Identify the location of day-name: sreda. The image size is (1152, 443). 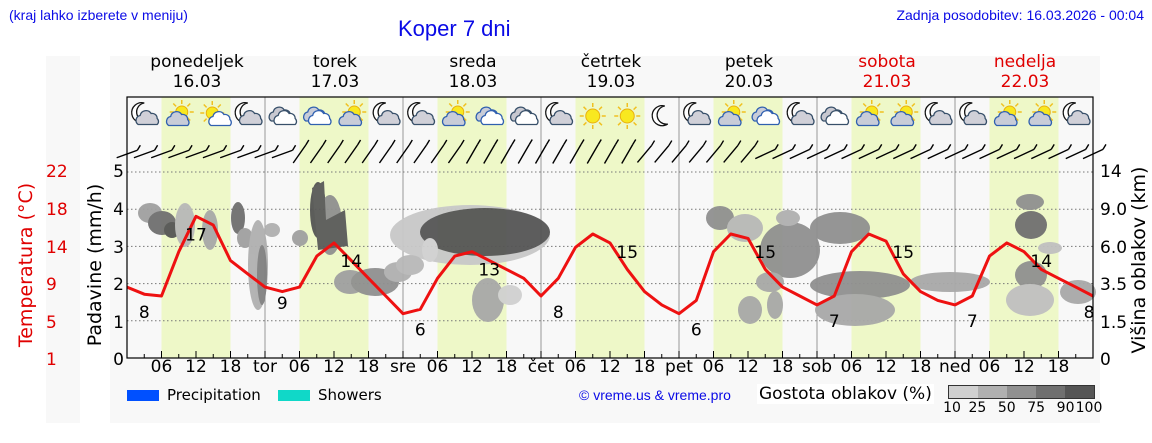
(473, 62).